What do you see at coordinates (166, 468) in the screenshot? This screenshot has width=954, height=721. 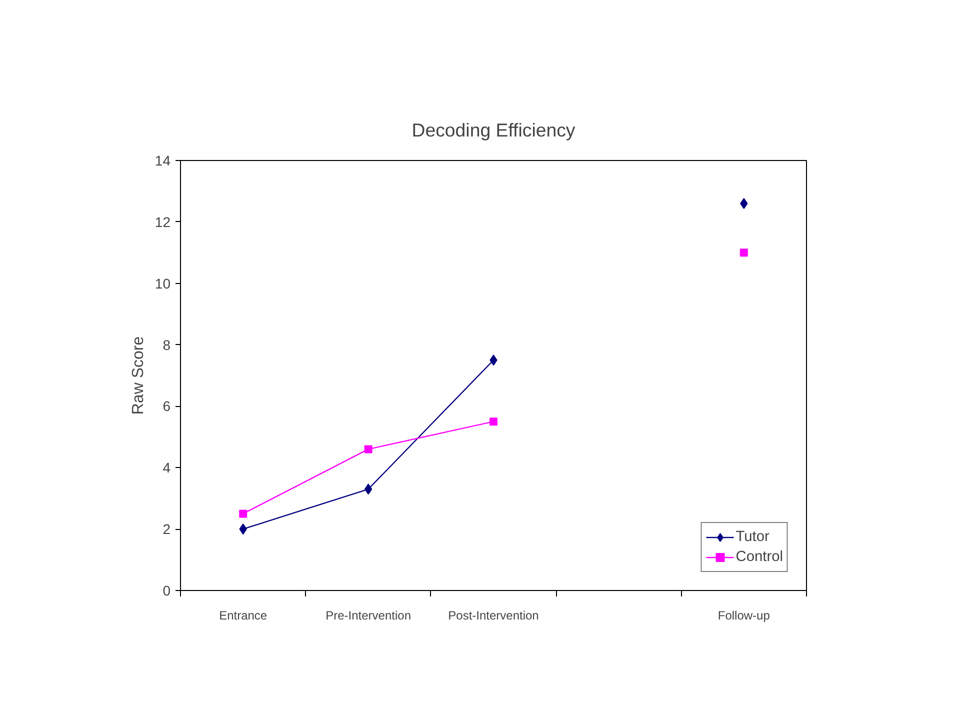 I see `y-tick-label: 4` at bounding box center [166, 468].